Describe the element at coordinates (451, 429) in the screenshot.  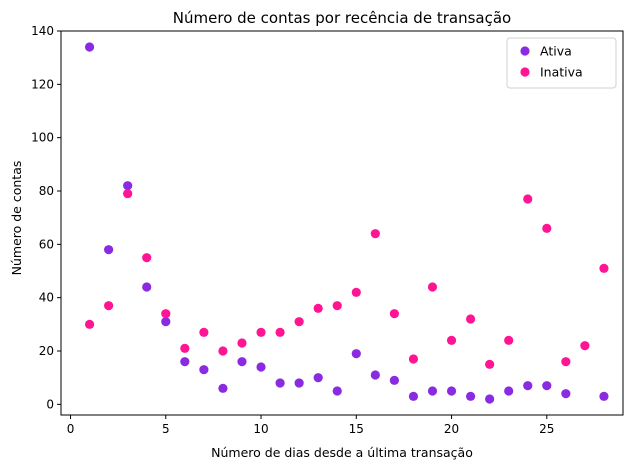
I see `x-tick-label: 20` at that location.